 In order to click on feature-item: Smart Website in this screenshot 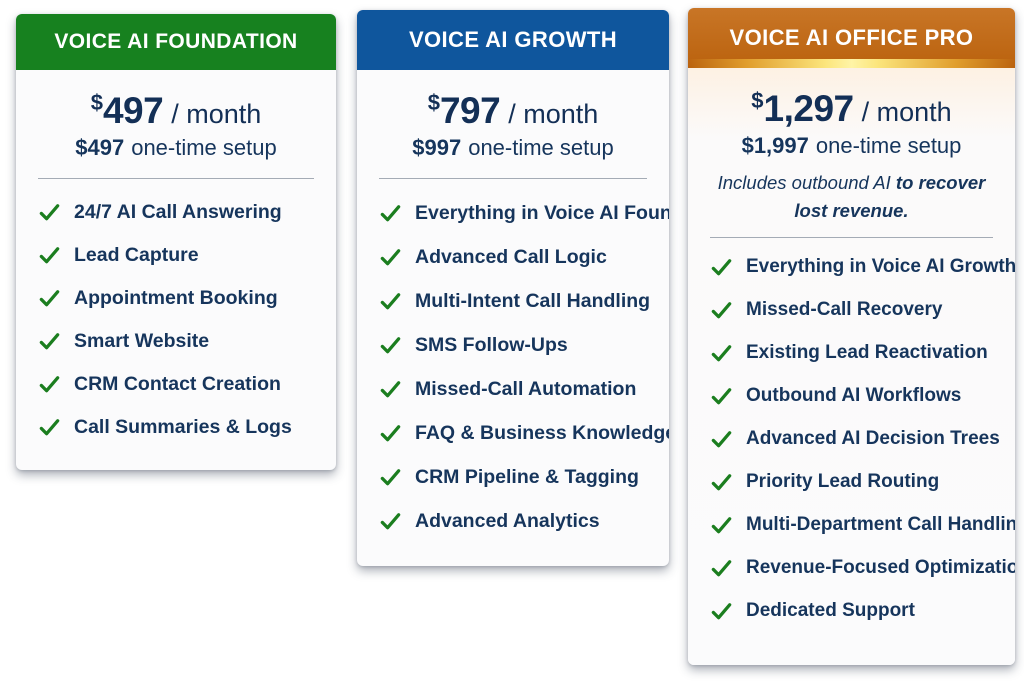, I will do `click(177, 341)`.